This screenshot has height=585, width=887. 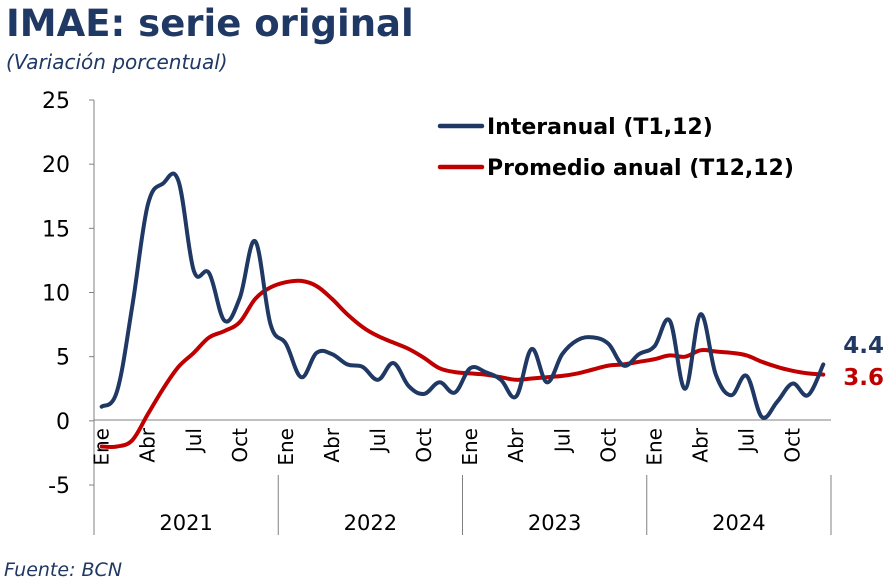 I want to click on x-year-label: 2023, so click(x=554, y=523).